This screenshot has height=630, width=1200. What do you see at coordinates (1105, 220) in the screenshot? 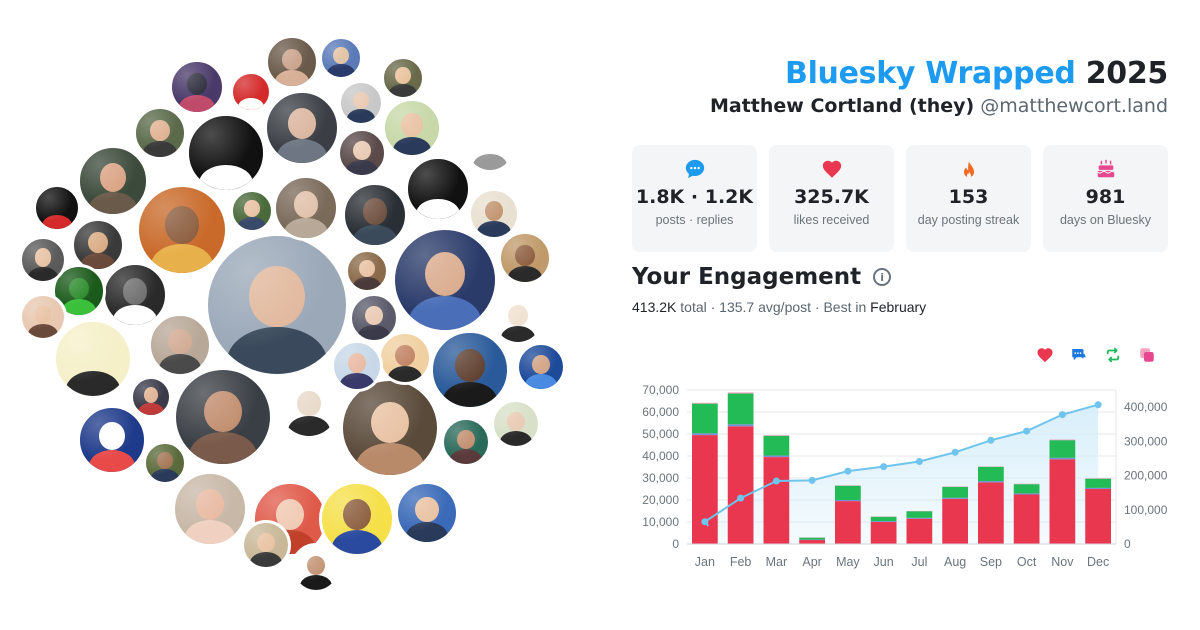
I see `stat-label: days on Bluesky` at bounding box center [1105, 220].